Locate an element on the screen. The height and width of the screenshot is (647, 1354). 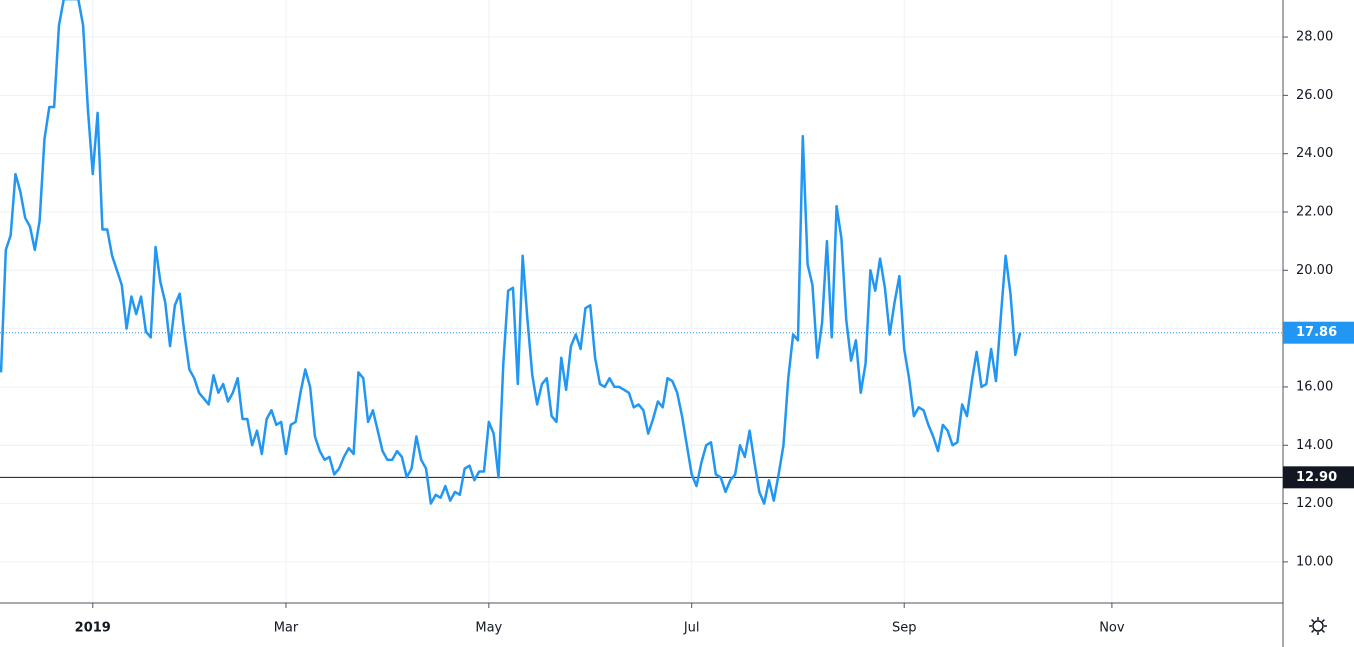
settings-icon is located at coordinates (1318, 626).